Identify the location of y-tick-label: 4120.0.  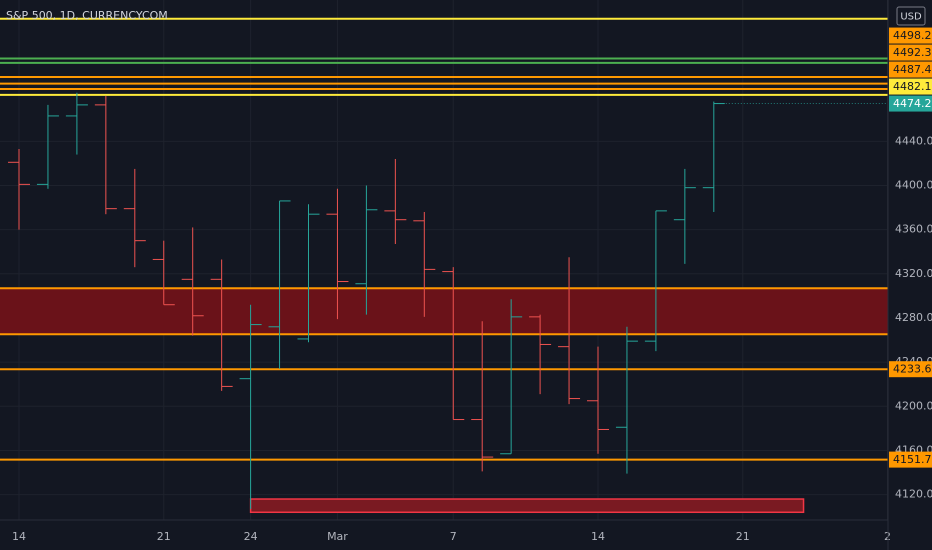
(913, 494).